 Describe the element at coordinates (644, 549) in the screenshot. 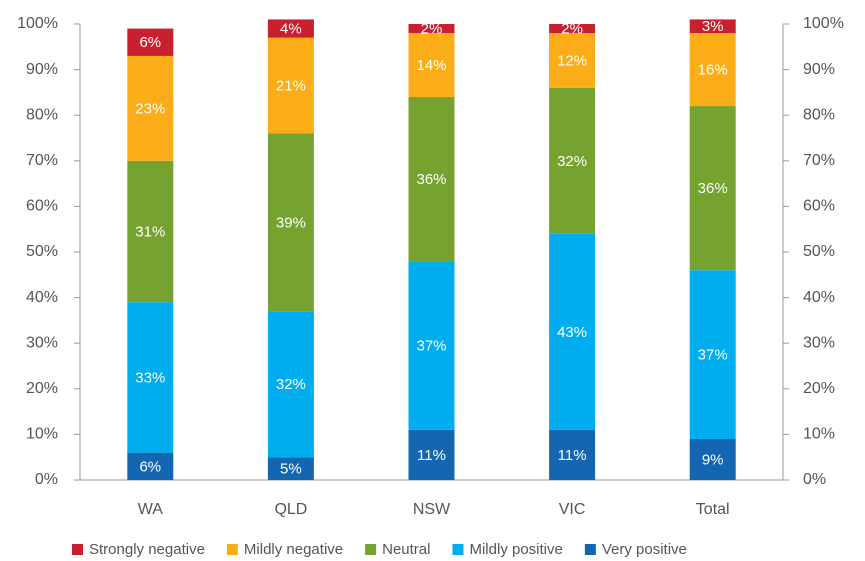

I see `legend-label: Very positive` at that location.